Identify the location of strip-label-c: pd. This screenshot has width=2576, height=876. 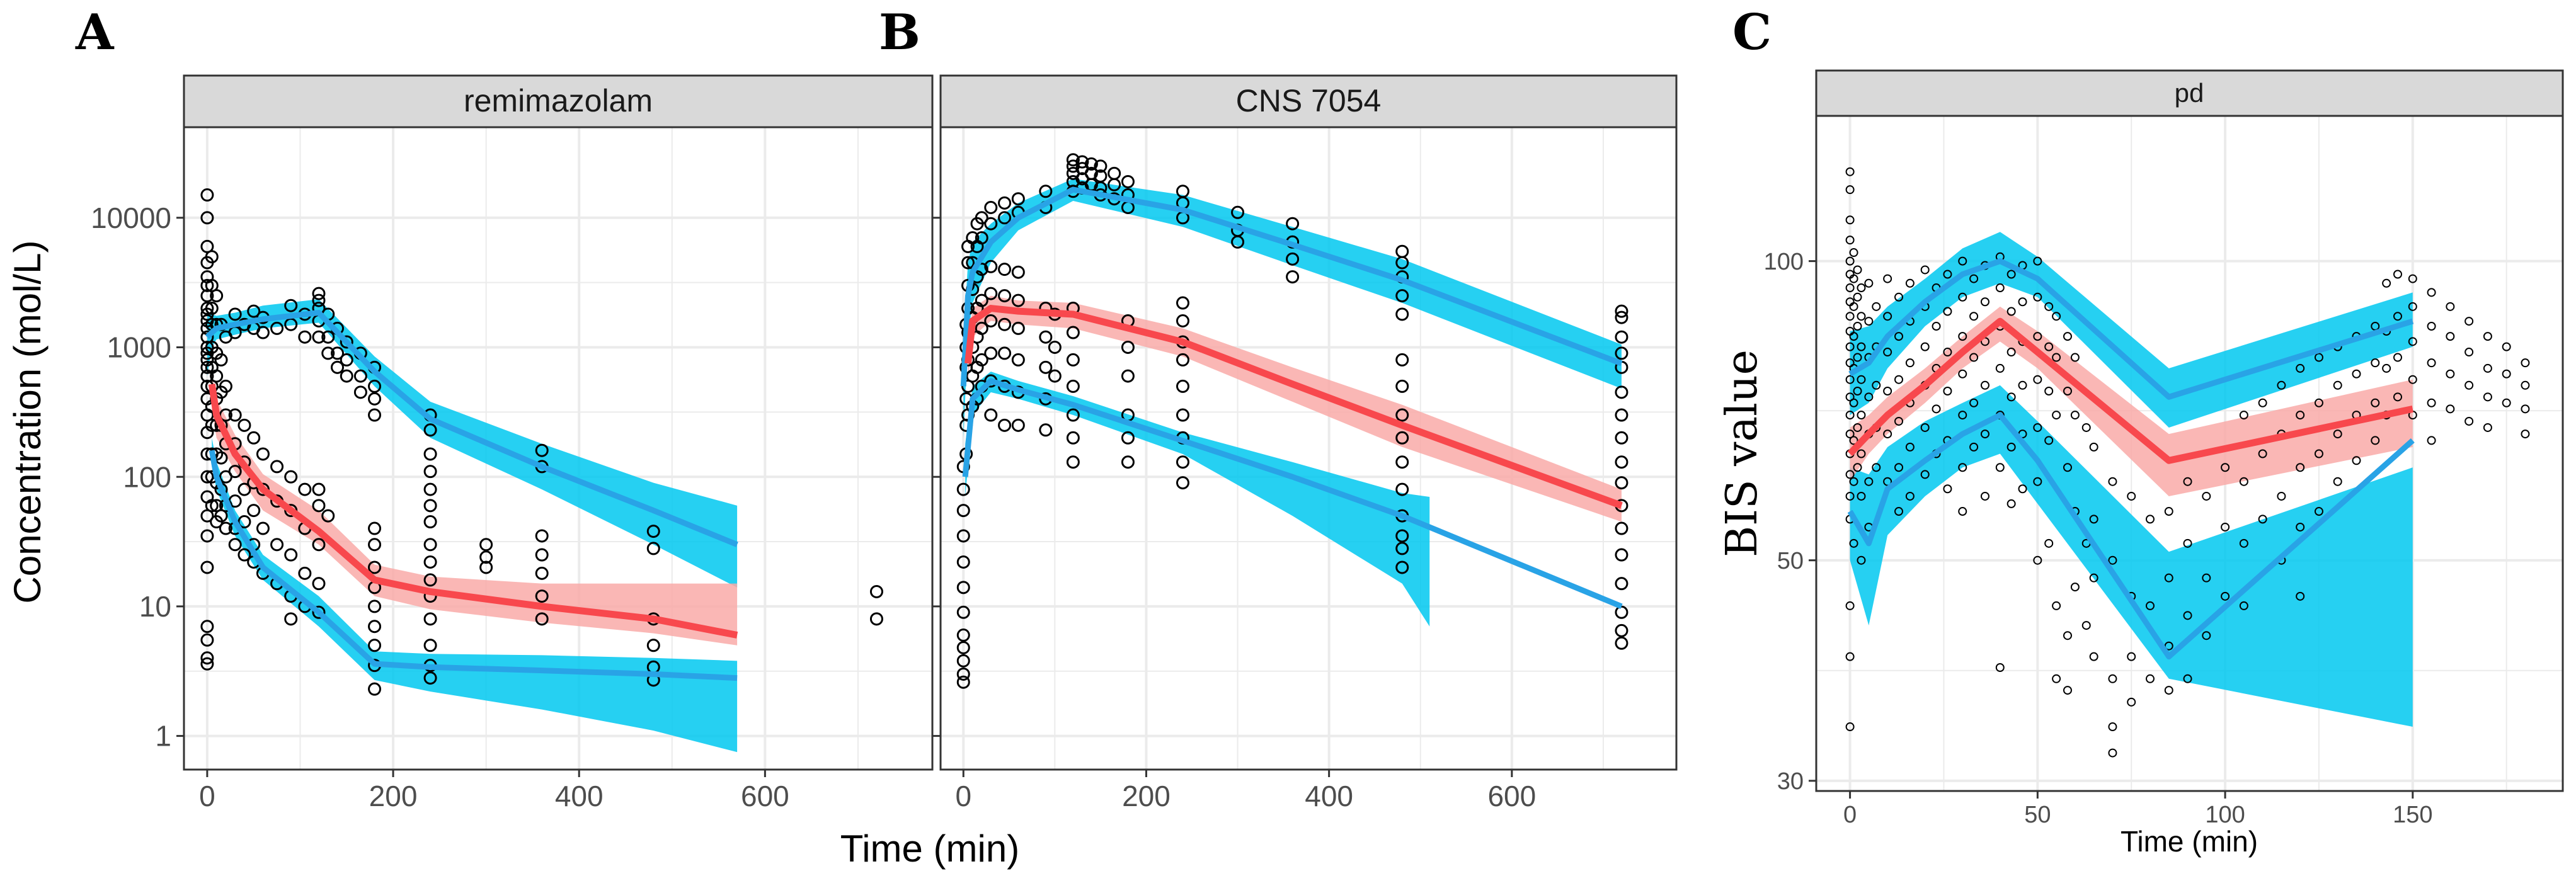
(2189, 93).